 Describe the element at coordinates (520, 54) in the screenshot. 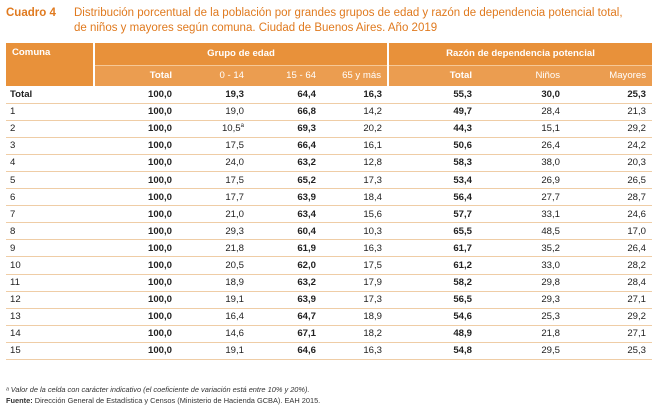

I see `header-razon-dependencia: Razón de dependencia potencial` at that location.